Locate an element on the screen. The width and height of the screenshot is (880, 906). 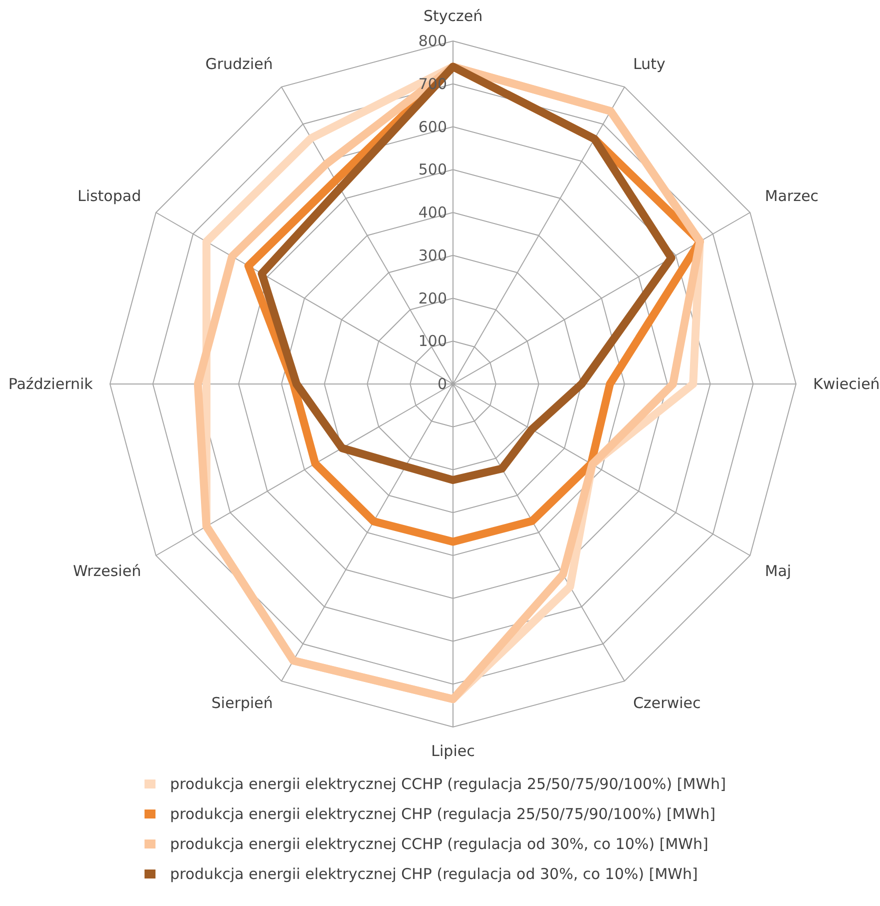
legend-label: produkcja energii elektrycznej CHP (regulacja 25/50/75/90/100%) [MWh] is located at coordinates (443, 814).